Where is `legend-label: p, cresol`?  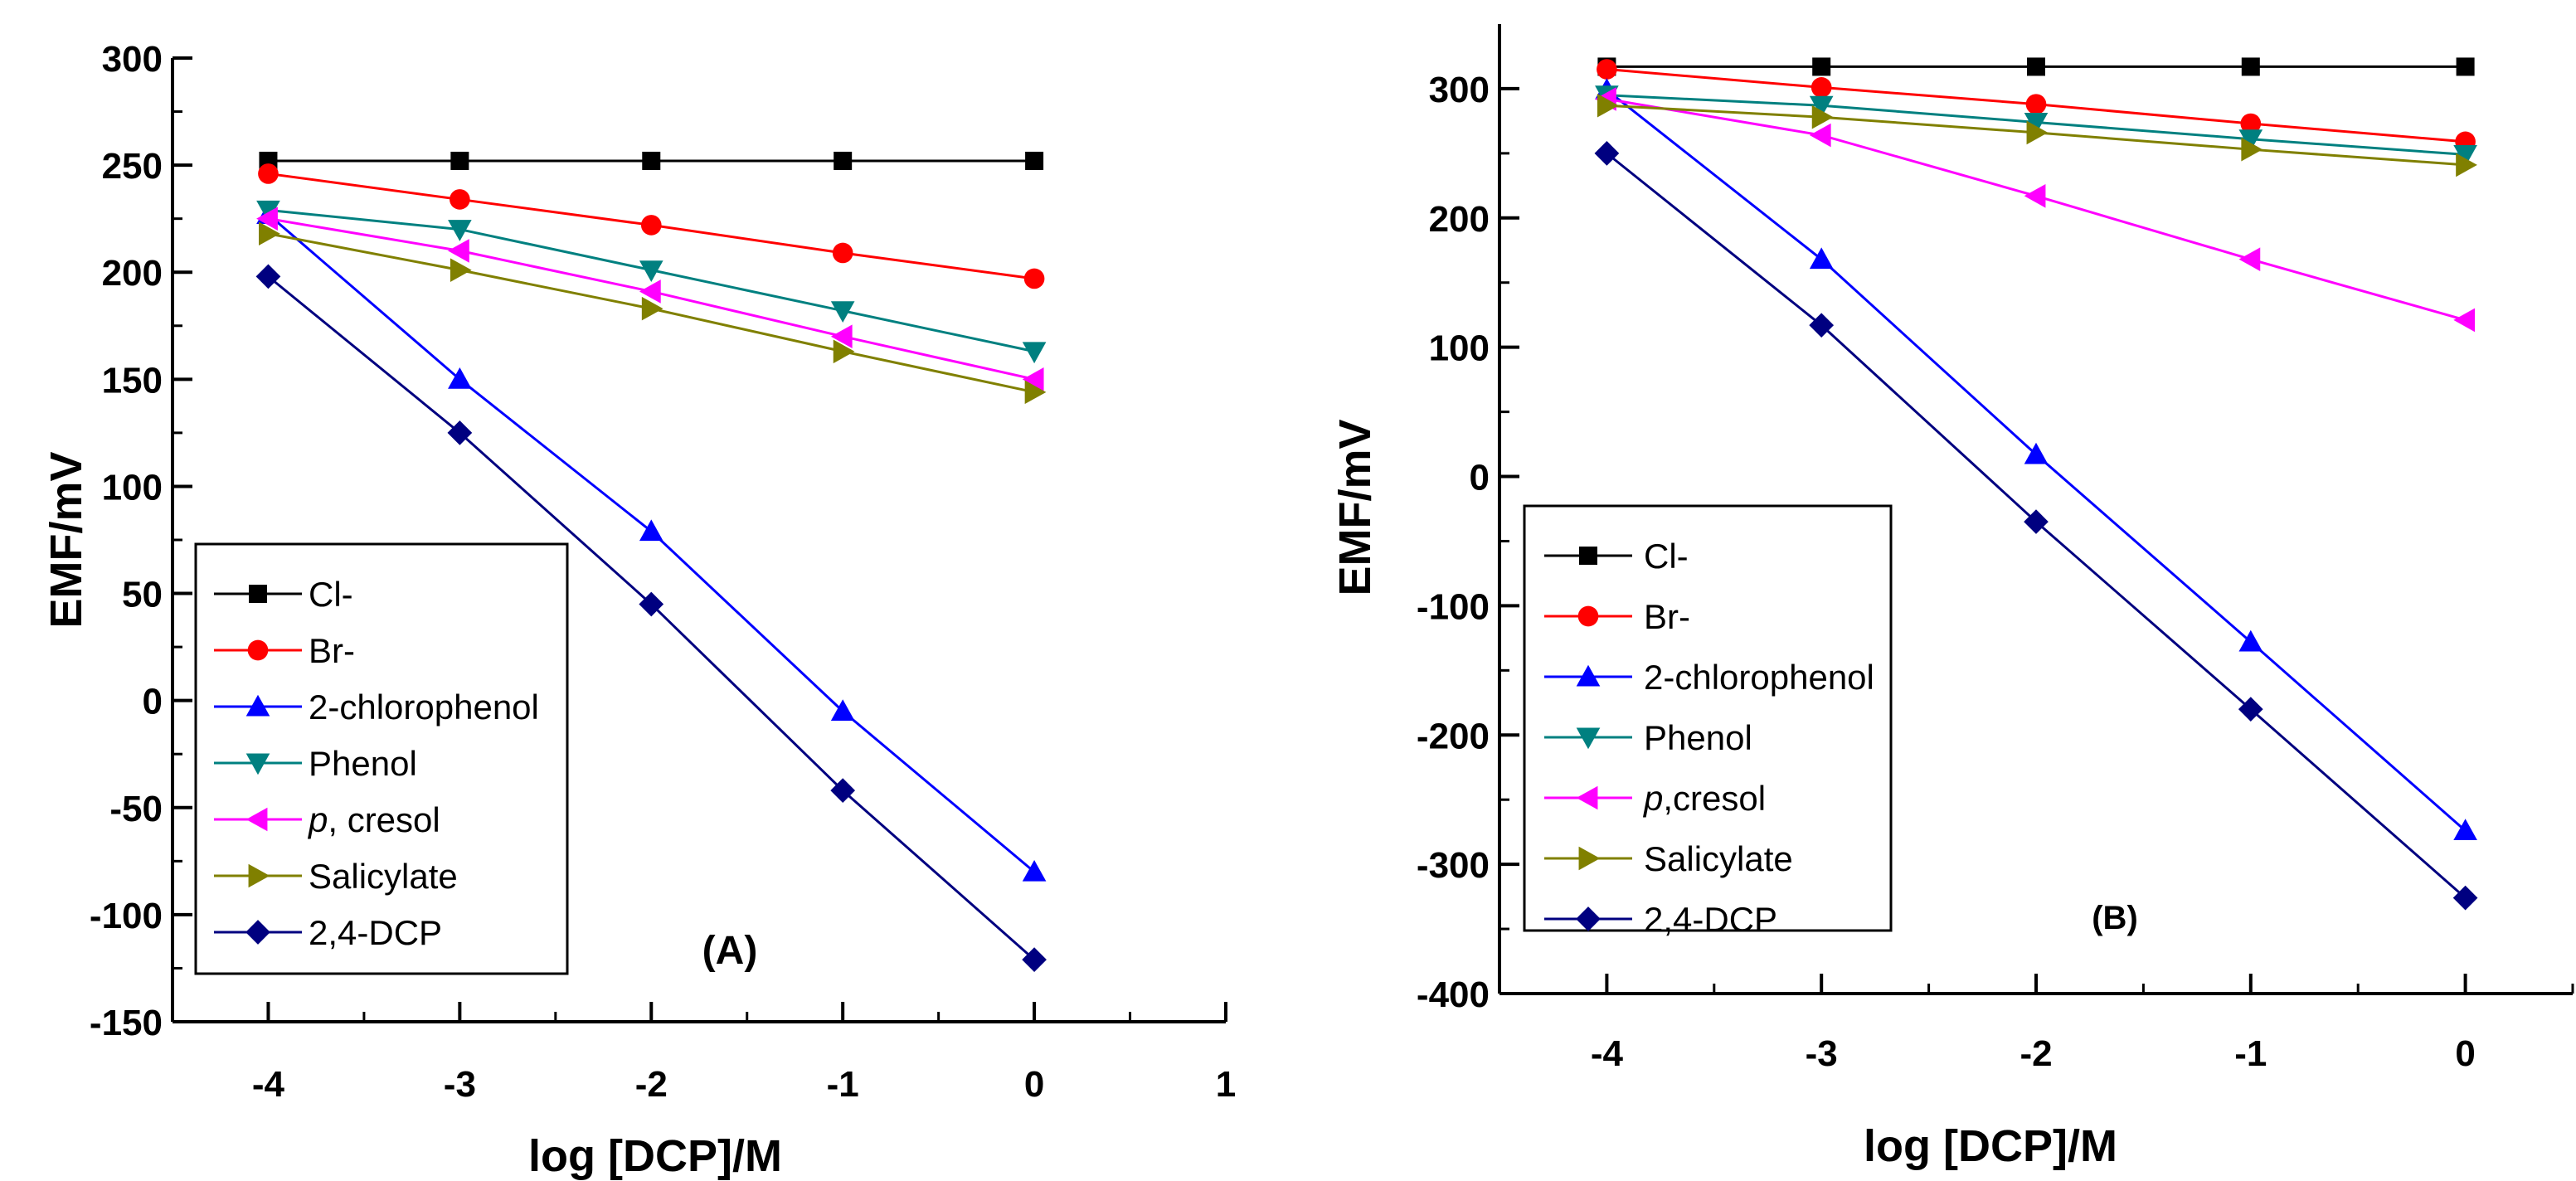 legend-label: p, cresol is located at coordinates (374, 819).